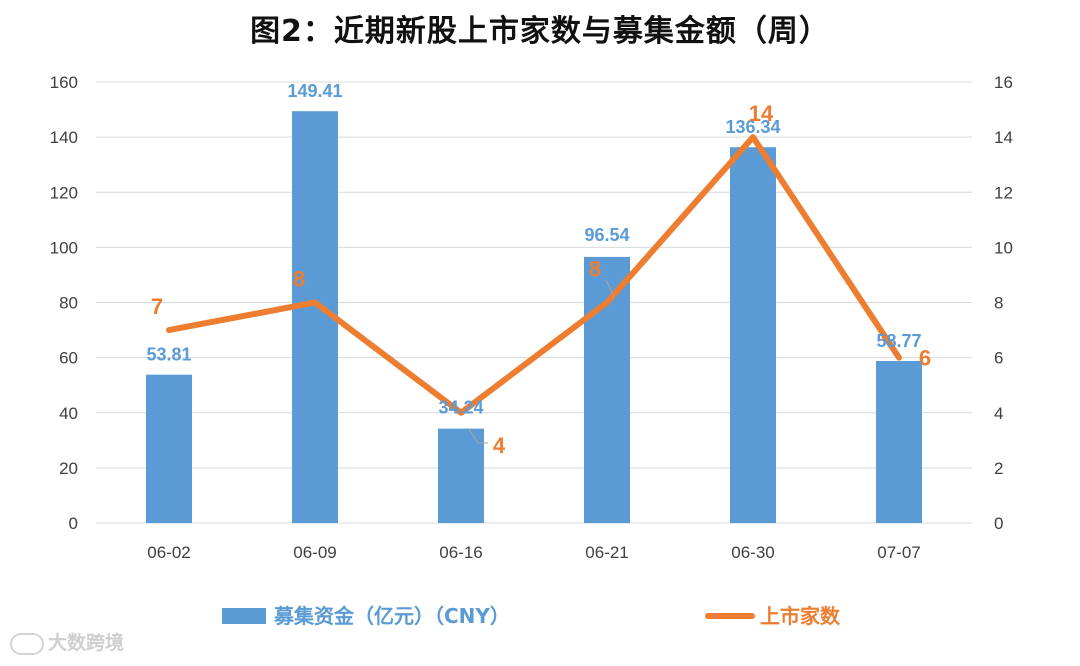 The height and width of the screenshot is (666, 1080). What do you see at coordinates (998, 358) in the screenshot?
I see `right-axis-tick-label: 6` at bounding box center [998, 358].